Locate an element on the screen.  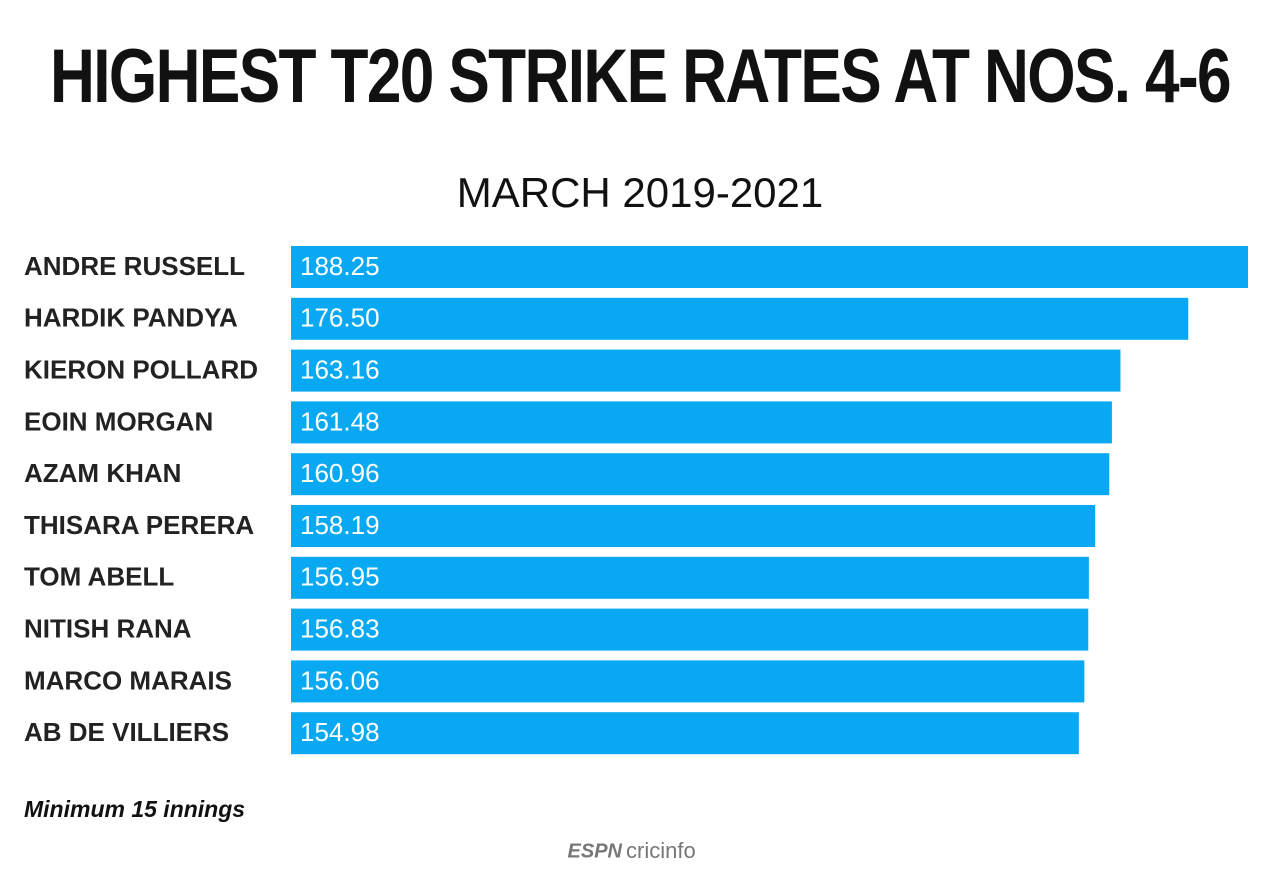
logo-espn: ESPN is located at coordinates (595, 851).